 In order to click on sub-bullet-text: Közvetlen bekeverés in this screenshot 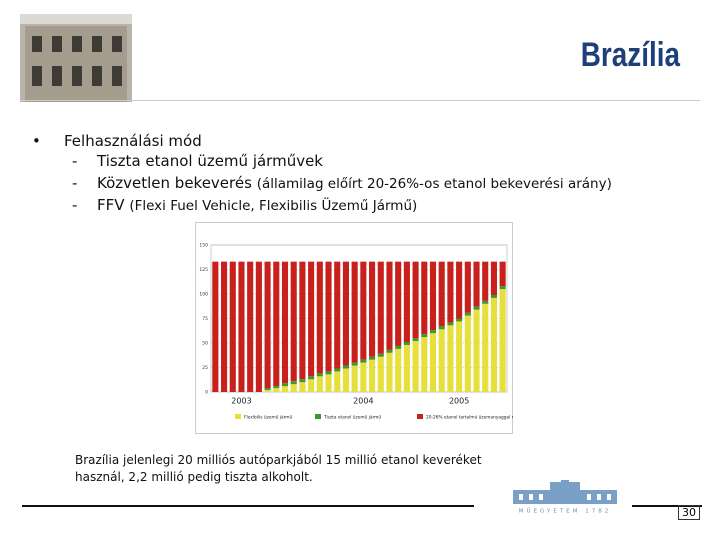, I will do `click(174, 183)`.